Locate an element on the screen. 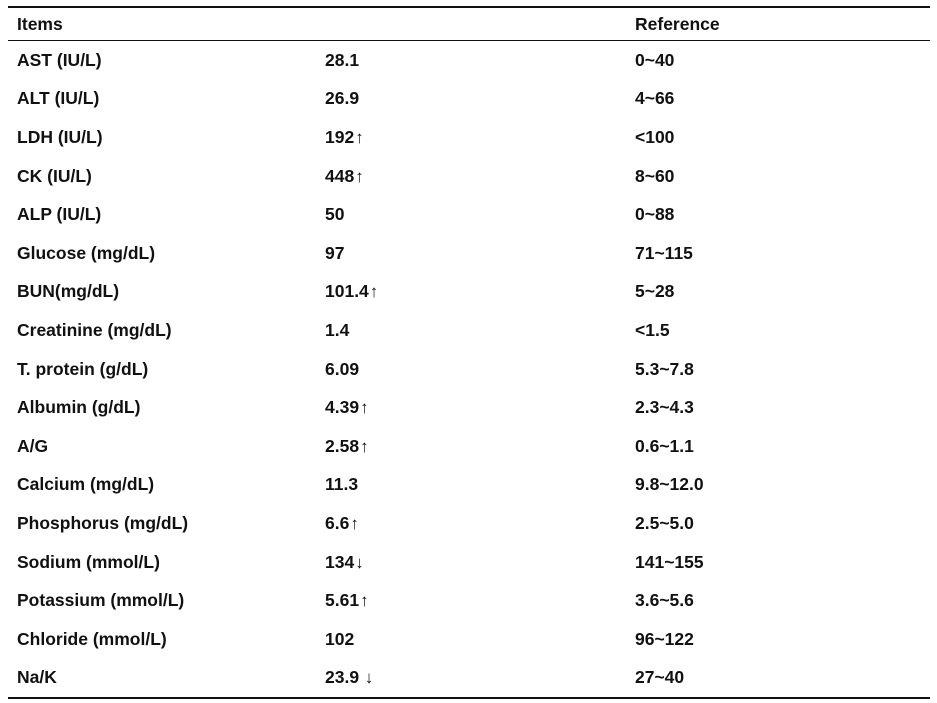  result-value: 23.9 is located at coordinates (342, 677).